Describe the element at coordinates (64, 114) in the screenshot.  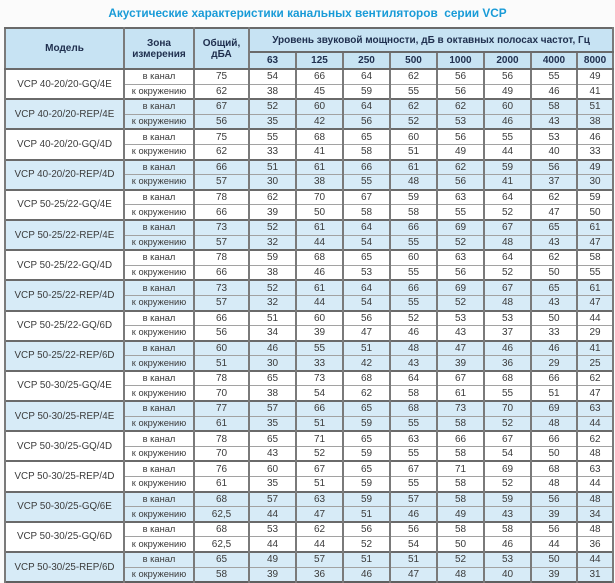
I see `model-cell: VCP 40-20/20-REP/4E` at that location.